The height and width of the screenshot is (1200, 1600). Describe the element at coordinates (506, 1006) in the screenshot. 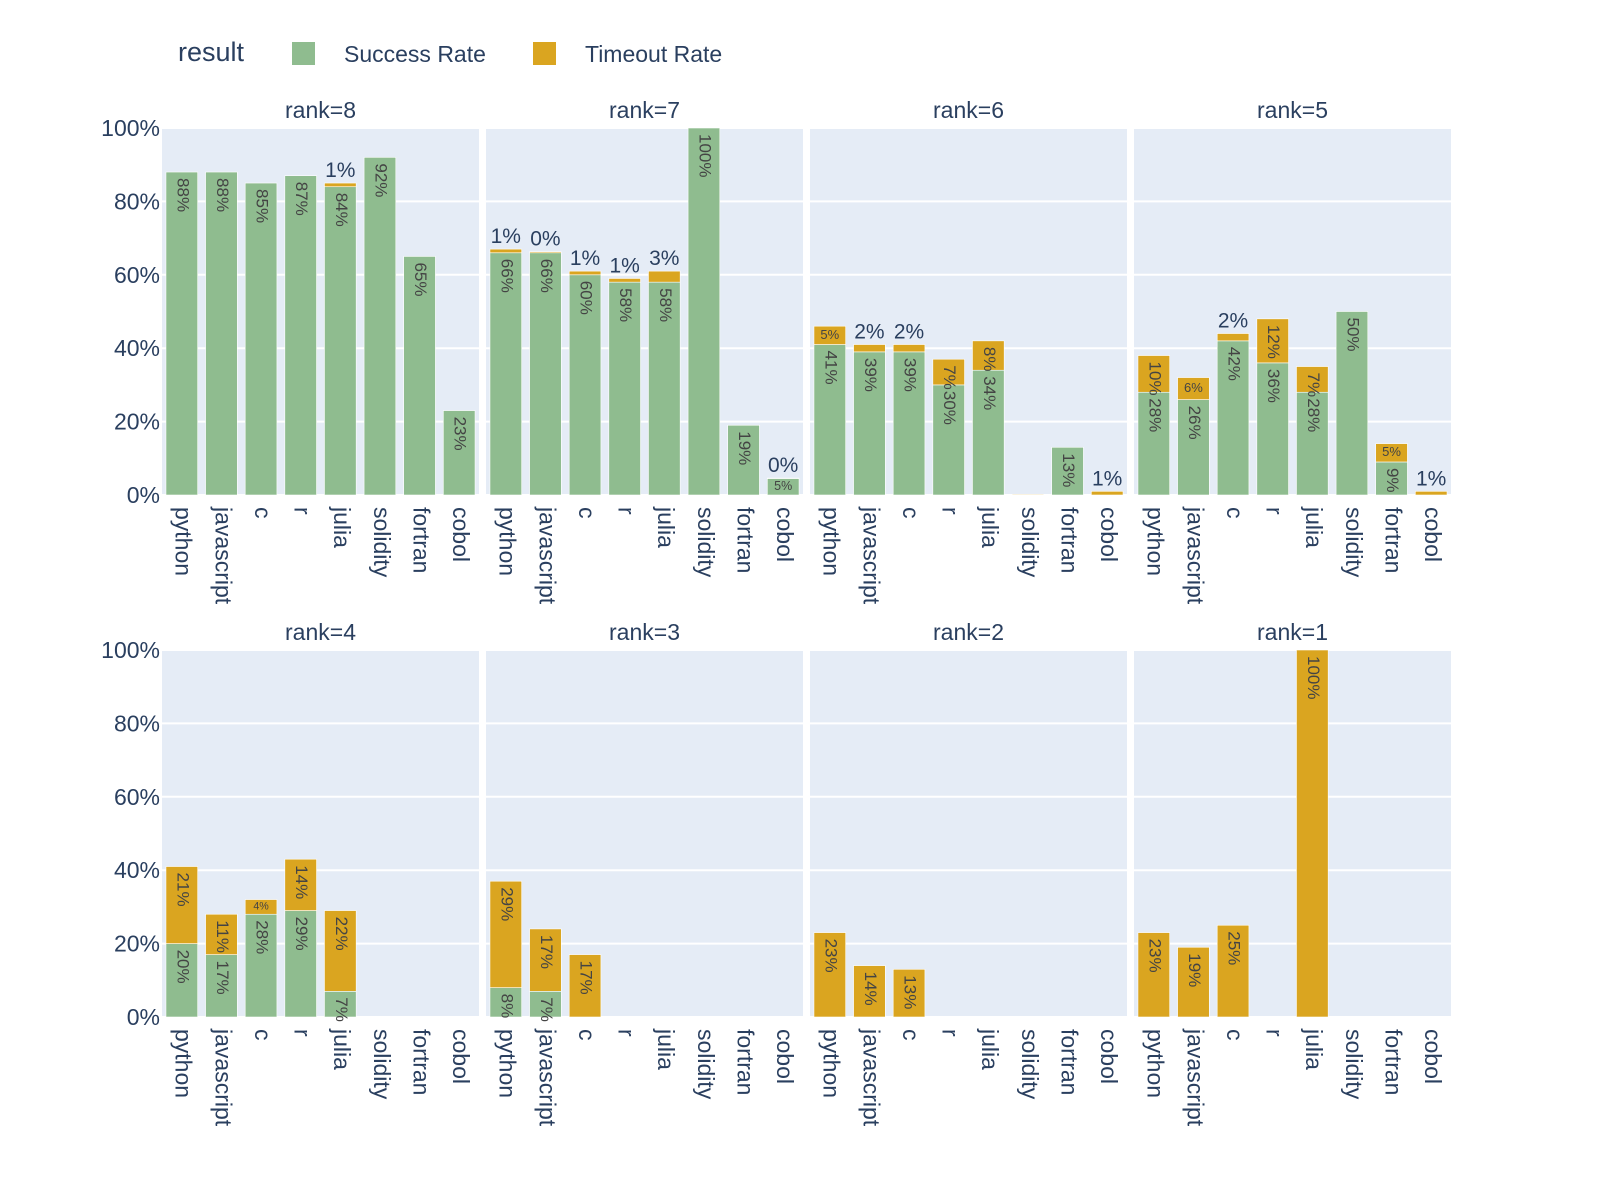

I see `label-success-python: 8%` at that location.